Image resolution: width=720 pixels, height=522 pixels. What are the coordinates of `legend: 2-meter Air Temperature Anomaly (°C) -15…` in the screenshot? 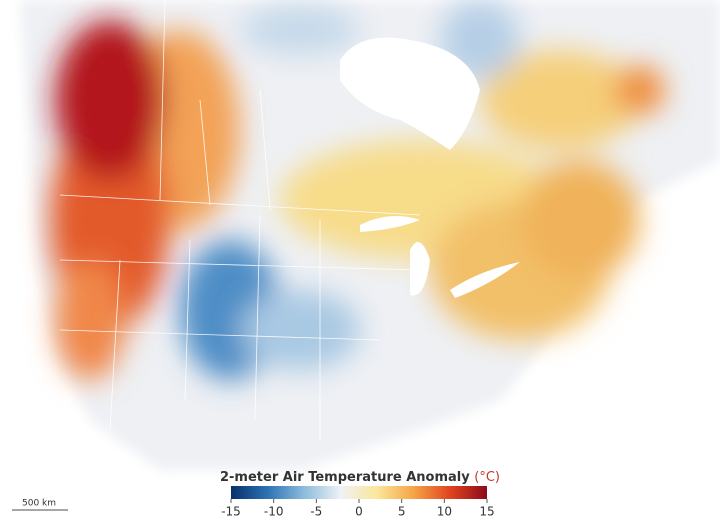 It's located at (360, 494).